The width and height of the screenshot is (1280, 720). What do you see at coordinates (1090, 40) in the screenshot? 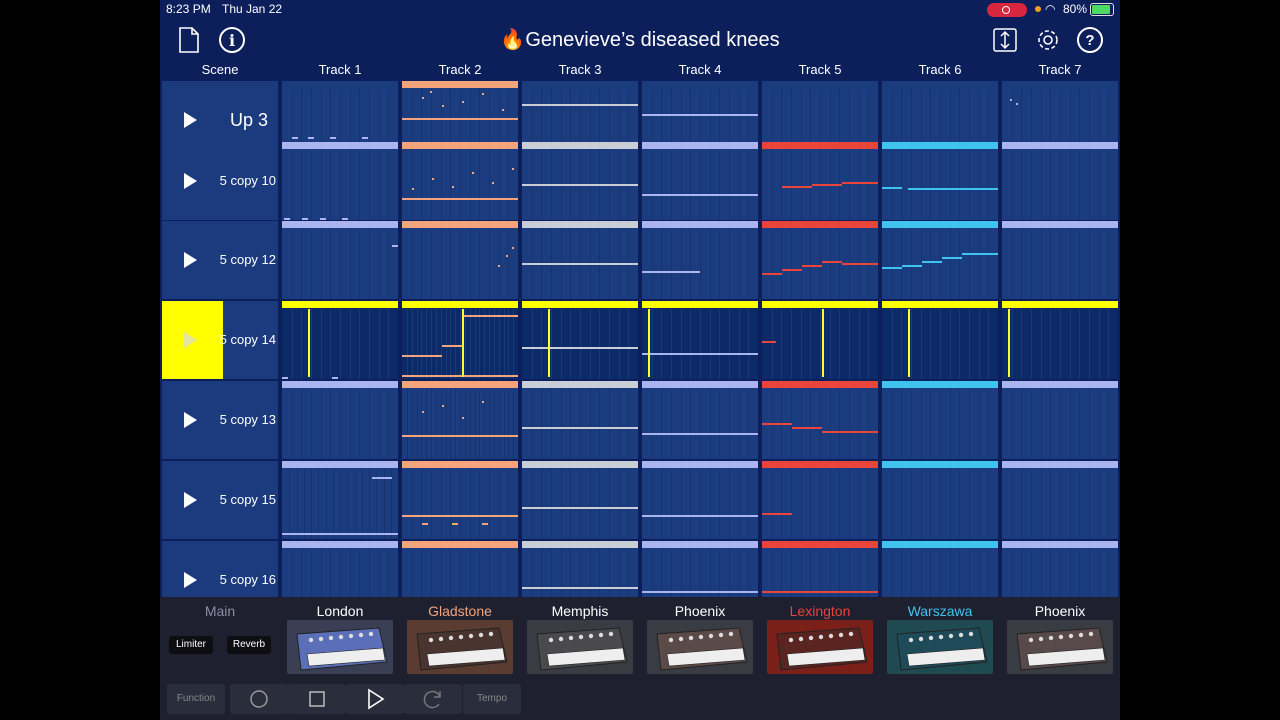
I see `help-icon: ?` at bounding box center [1090, 40].